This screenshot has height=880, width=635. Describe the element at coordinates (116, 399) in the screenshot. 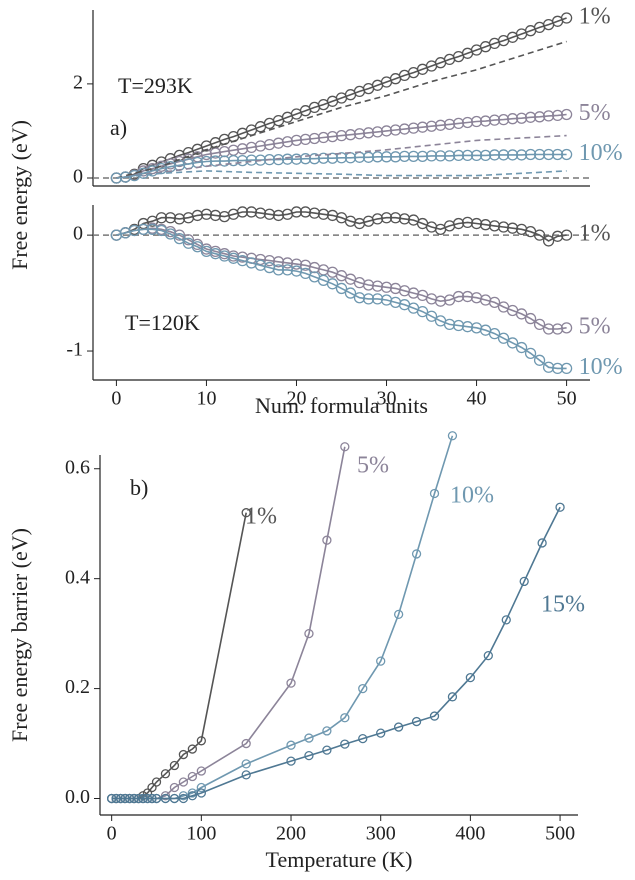

I see `x-tick-label: 0` at that location.